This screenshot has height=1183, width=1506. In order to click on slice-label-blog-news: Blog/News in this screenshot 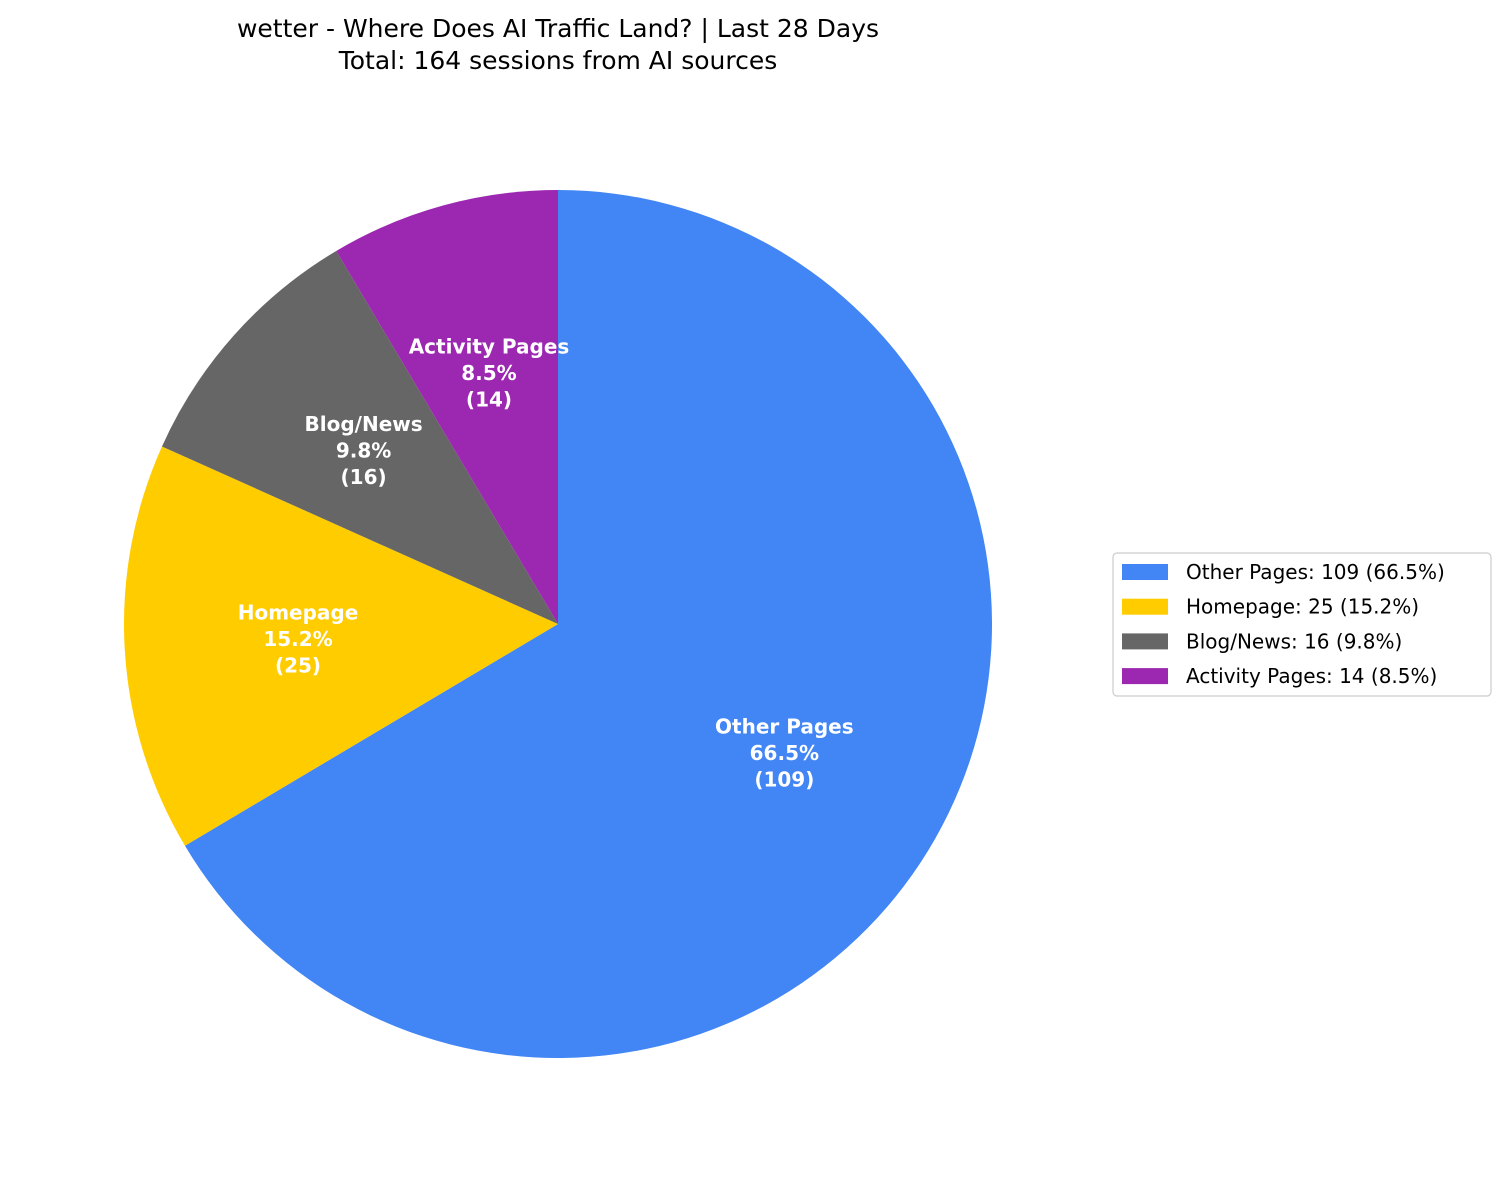, I will do `click(364, 424)`.